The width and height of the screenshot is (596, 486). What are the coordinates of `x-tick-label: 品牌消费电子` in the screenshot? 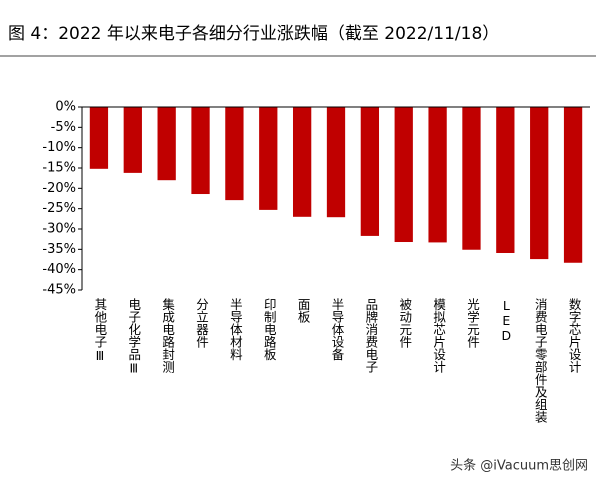 It's located at (370, 335).